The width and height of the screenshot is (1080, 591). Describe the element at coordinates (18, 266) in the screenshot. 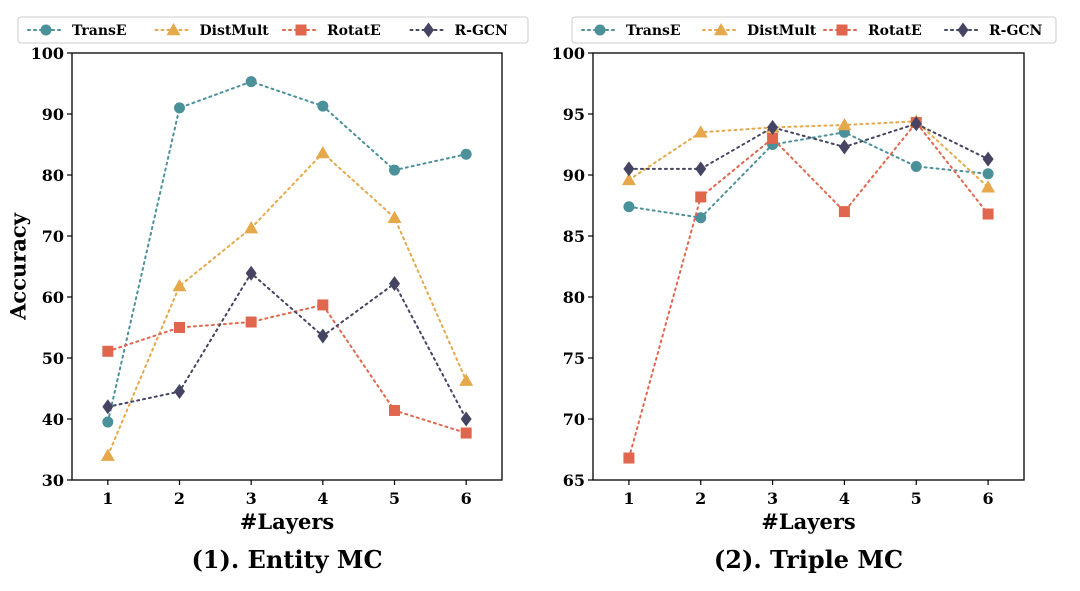

I see `y-axis-label: Accuracy` at that location.